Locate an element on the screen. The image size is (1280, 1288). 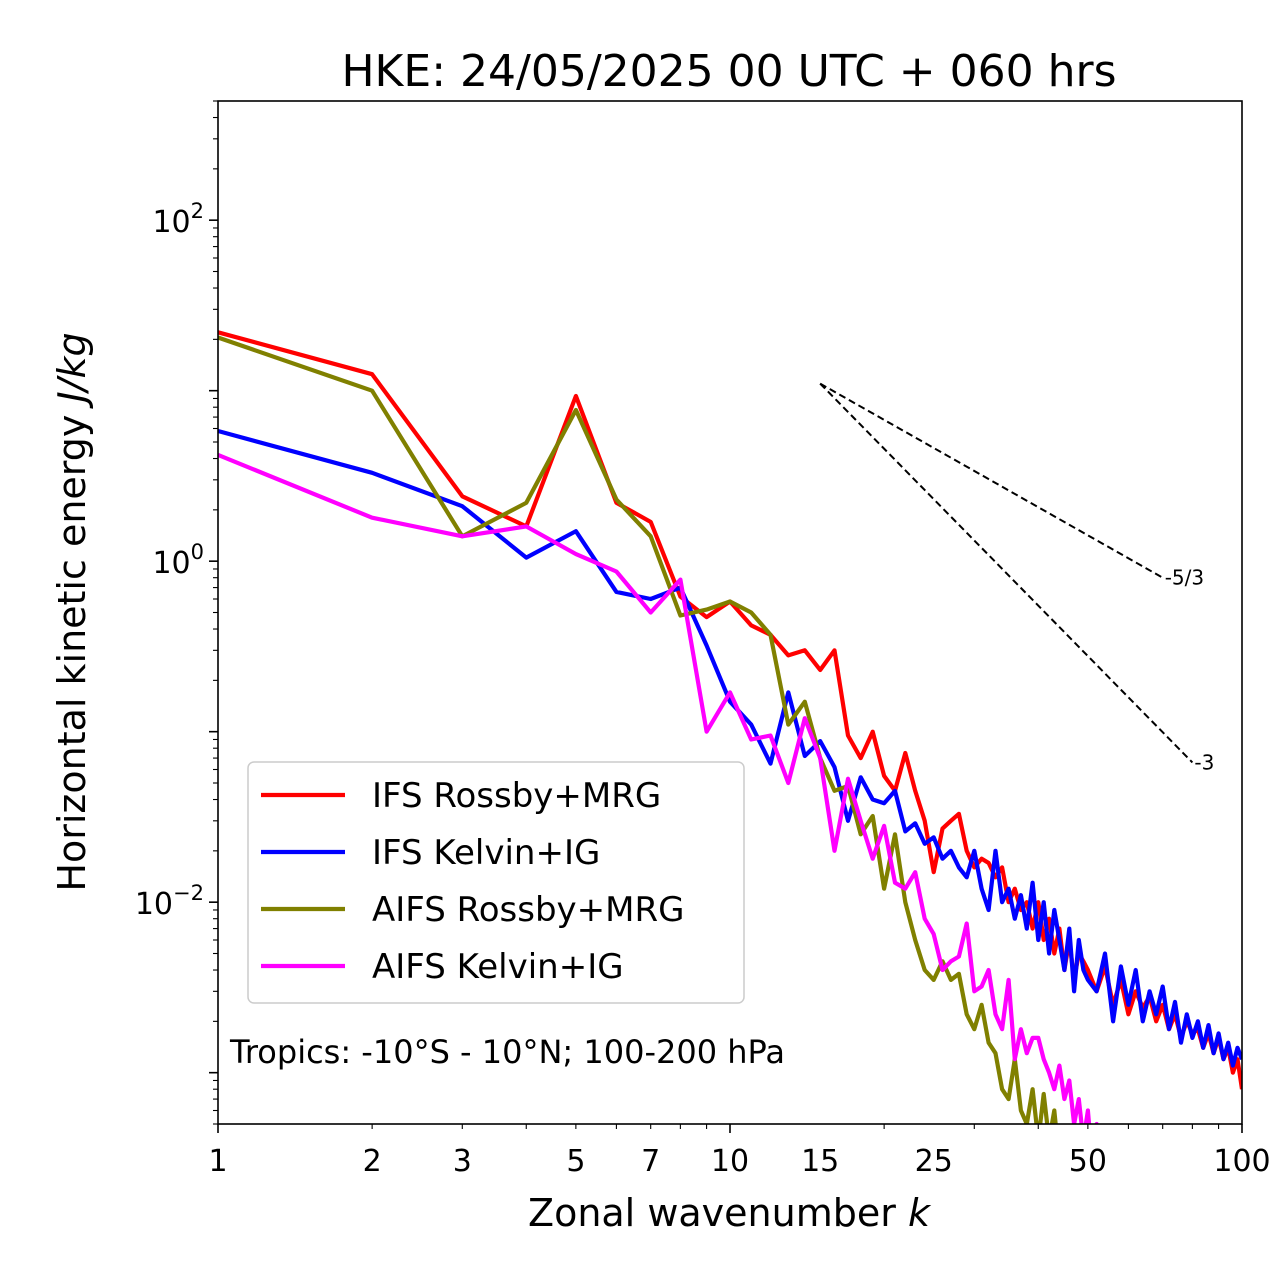
reference-slope-label: -5/3 is located at coordinates (1184, 578).